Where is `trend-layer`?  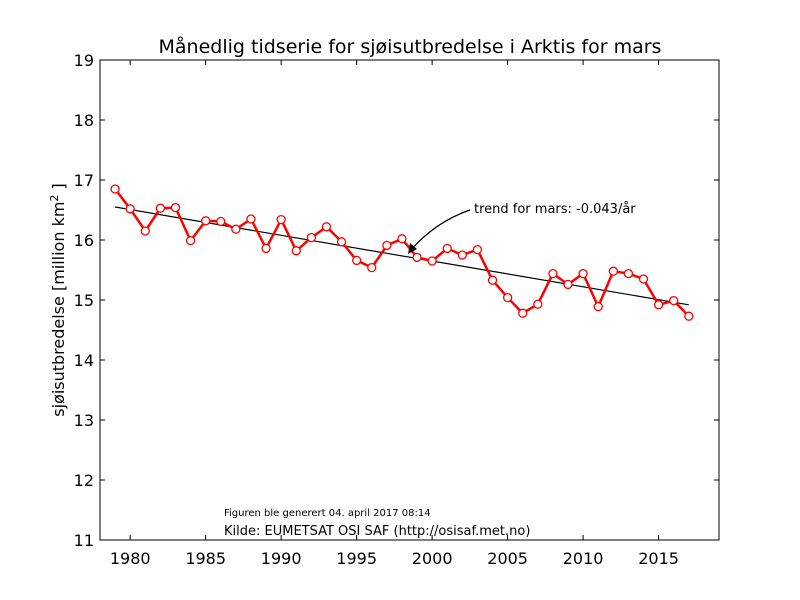
trend-layer is located at coordinates (401, 256).